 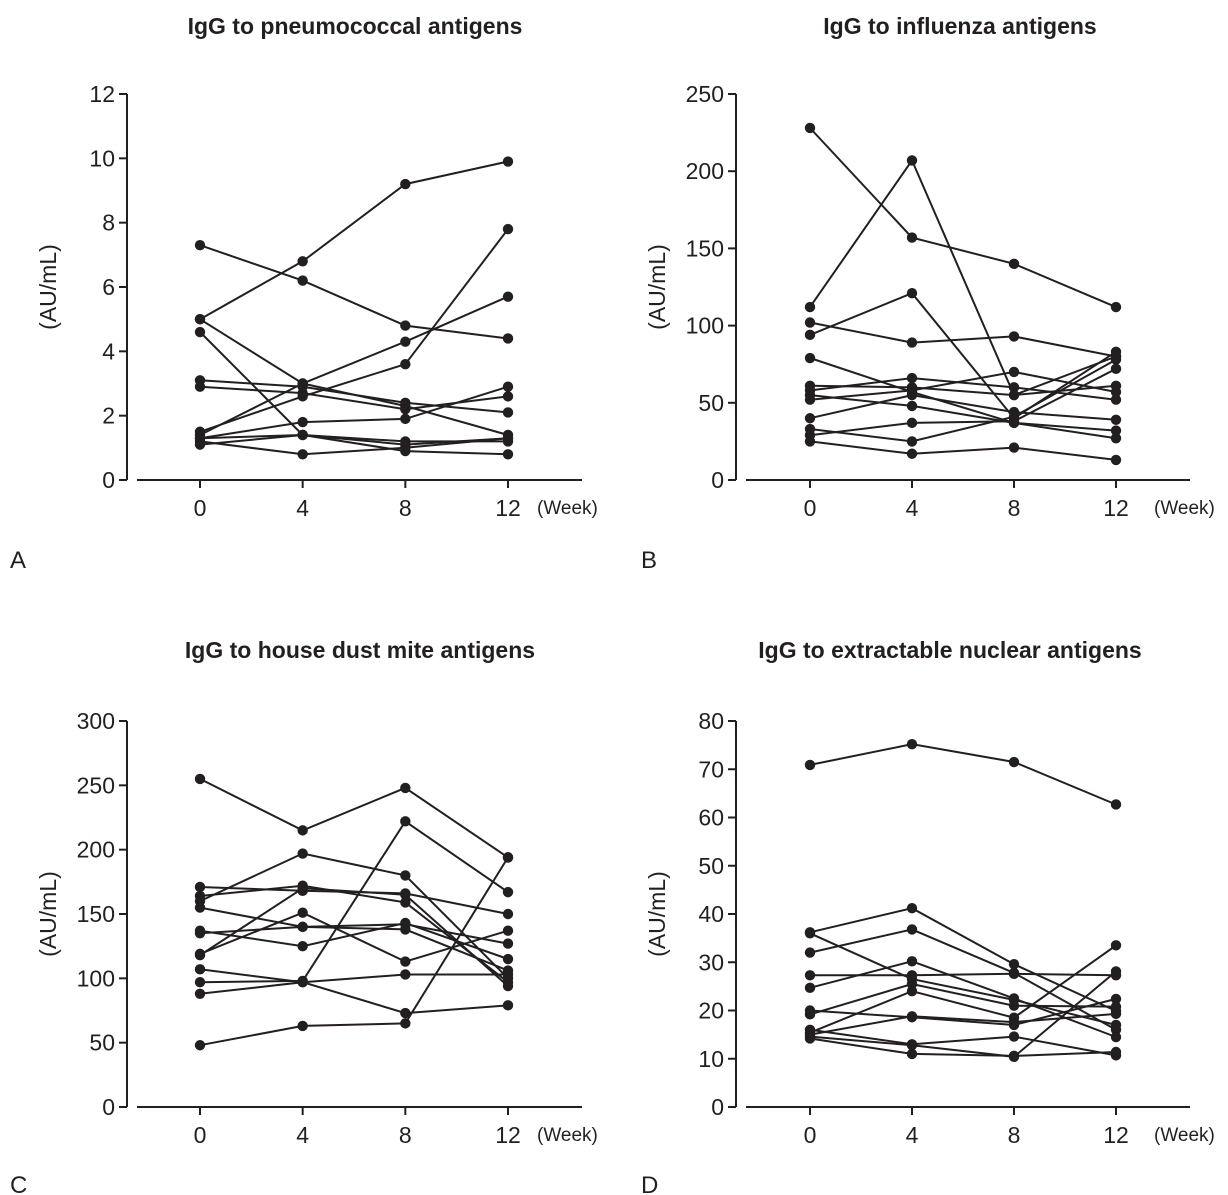 What do you see at coordinates (705, 94) in the screenshot?
I see `y-tick-label: 250` at bounding box center [705, 94].